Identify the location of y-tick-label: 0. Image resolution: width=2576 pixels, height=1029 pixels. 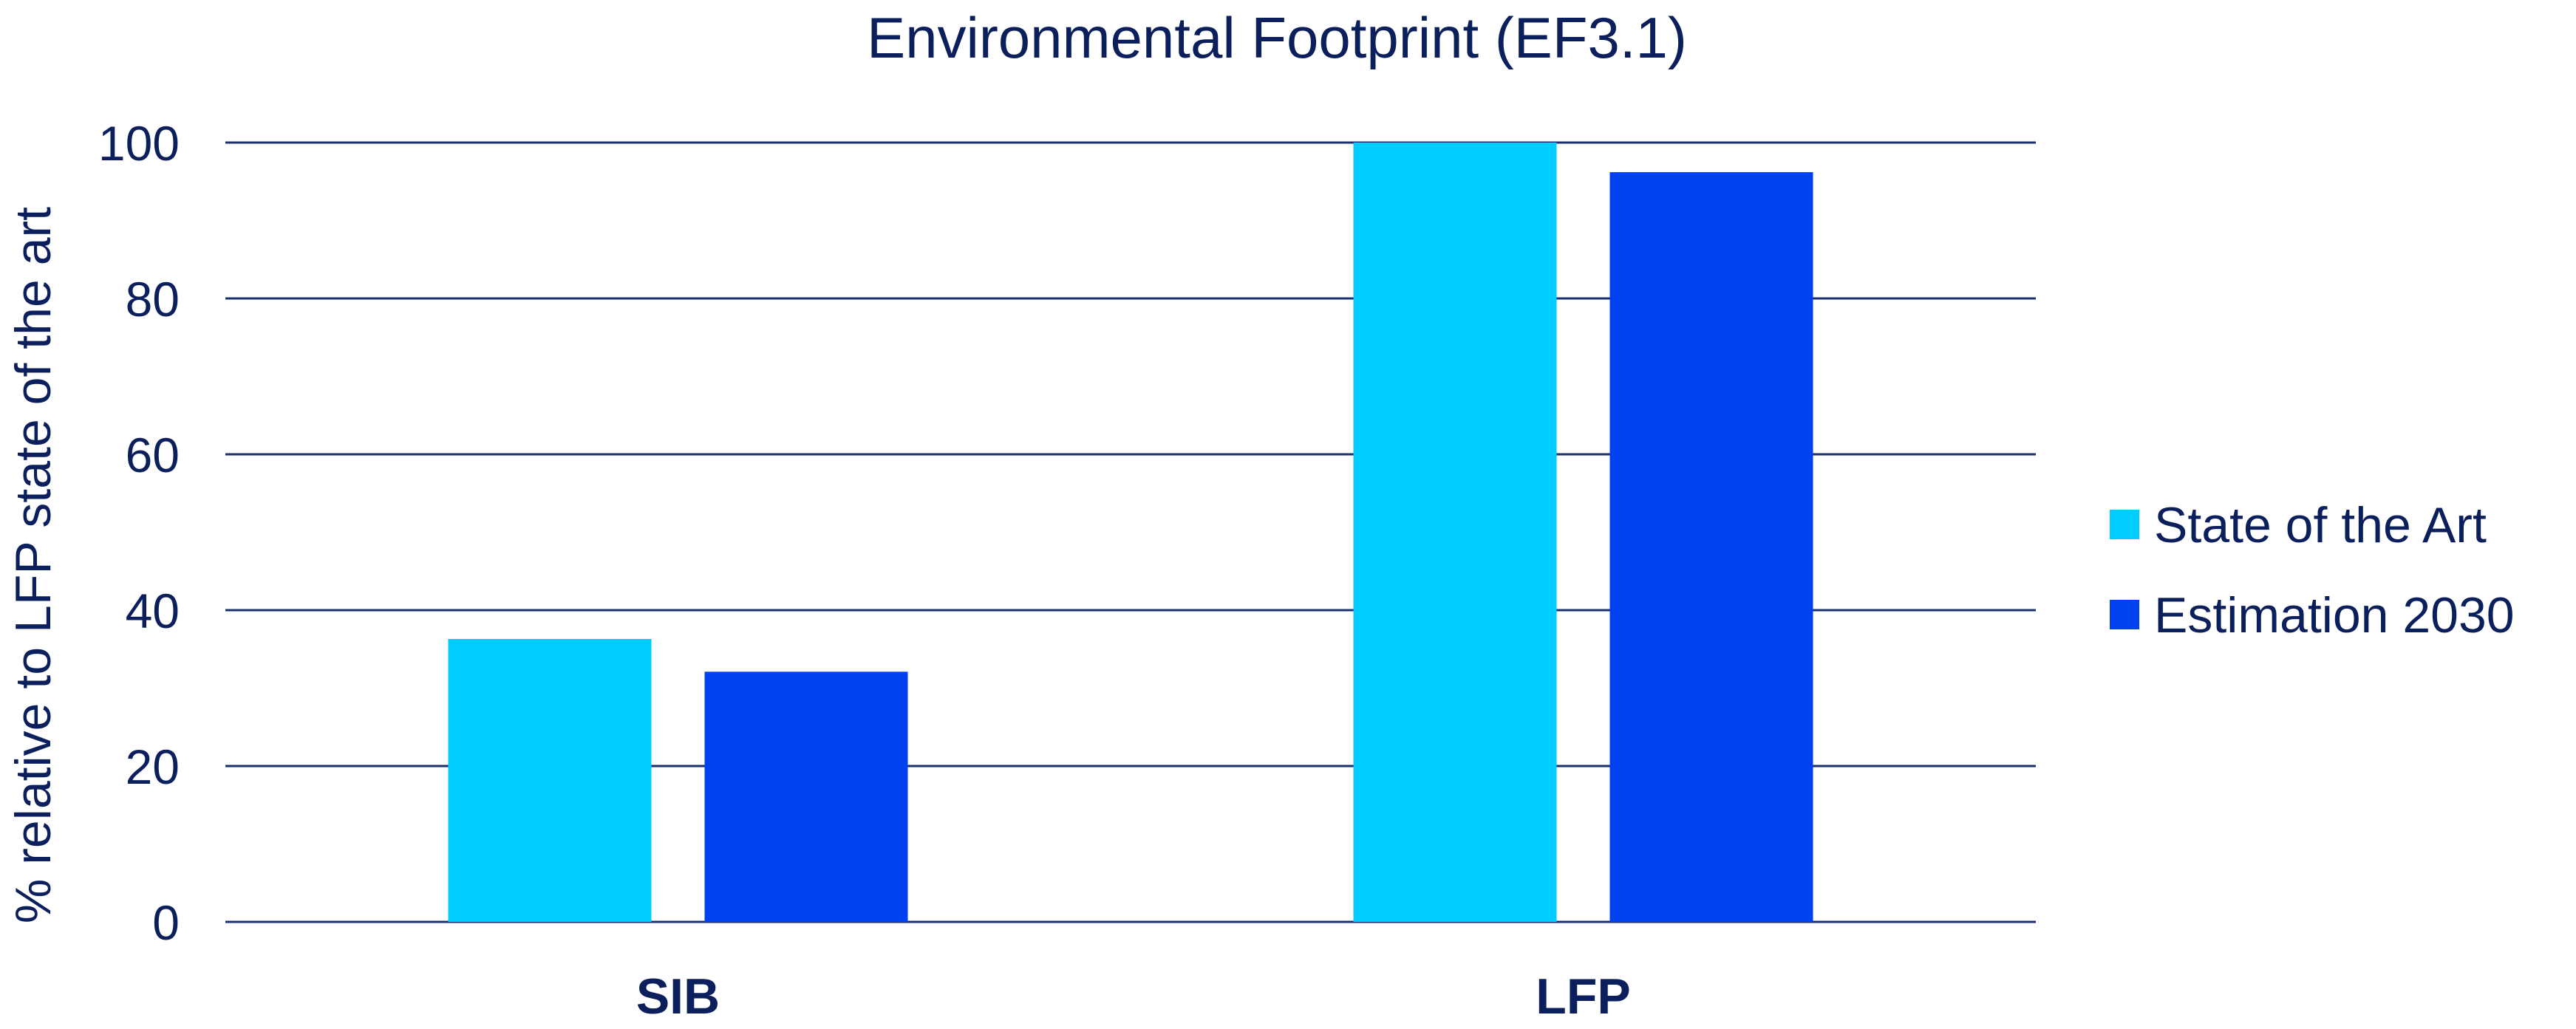
(166, 922).